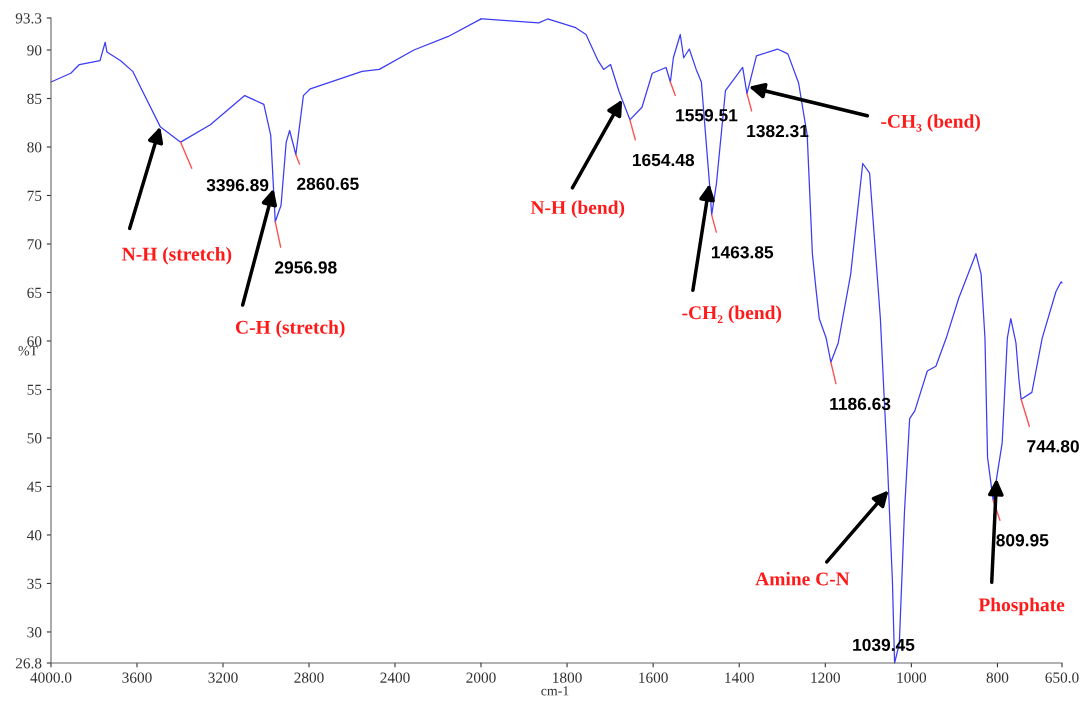  What do you see at coordinates (34, 195) in the screenshot?
I see `y-tick-label: 75` at bounding box center [34, 195].